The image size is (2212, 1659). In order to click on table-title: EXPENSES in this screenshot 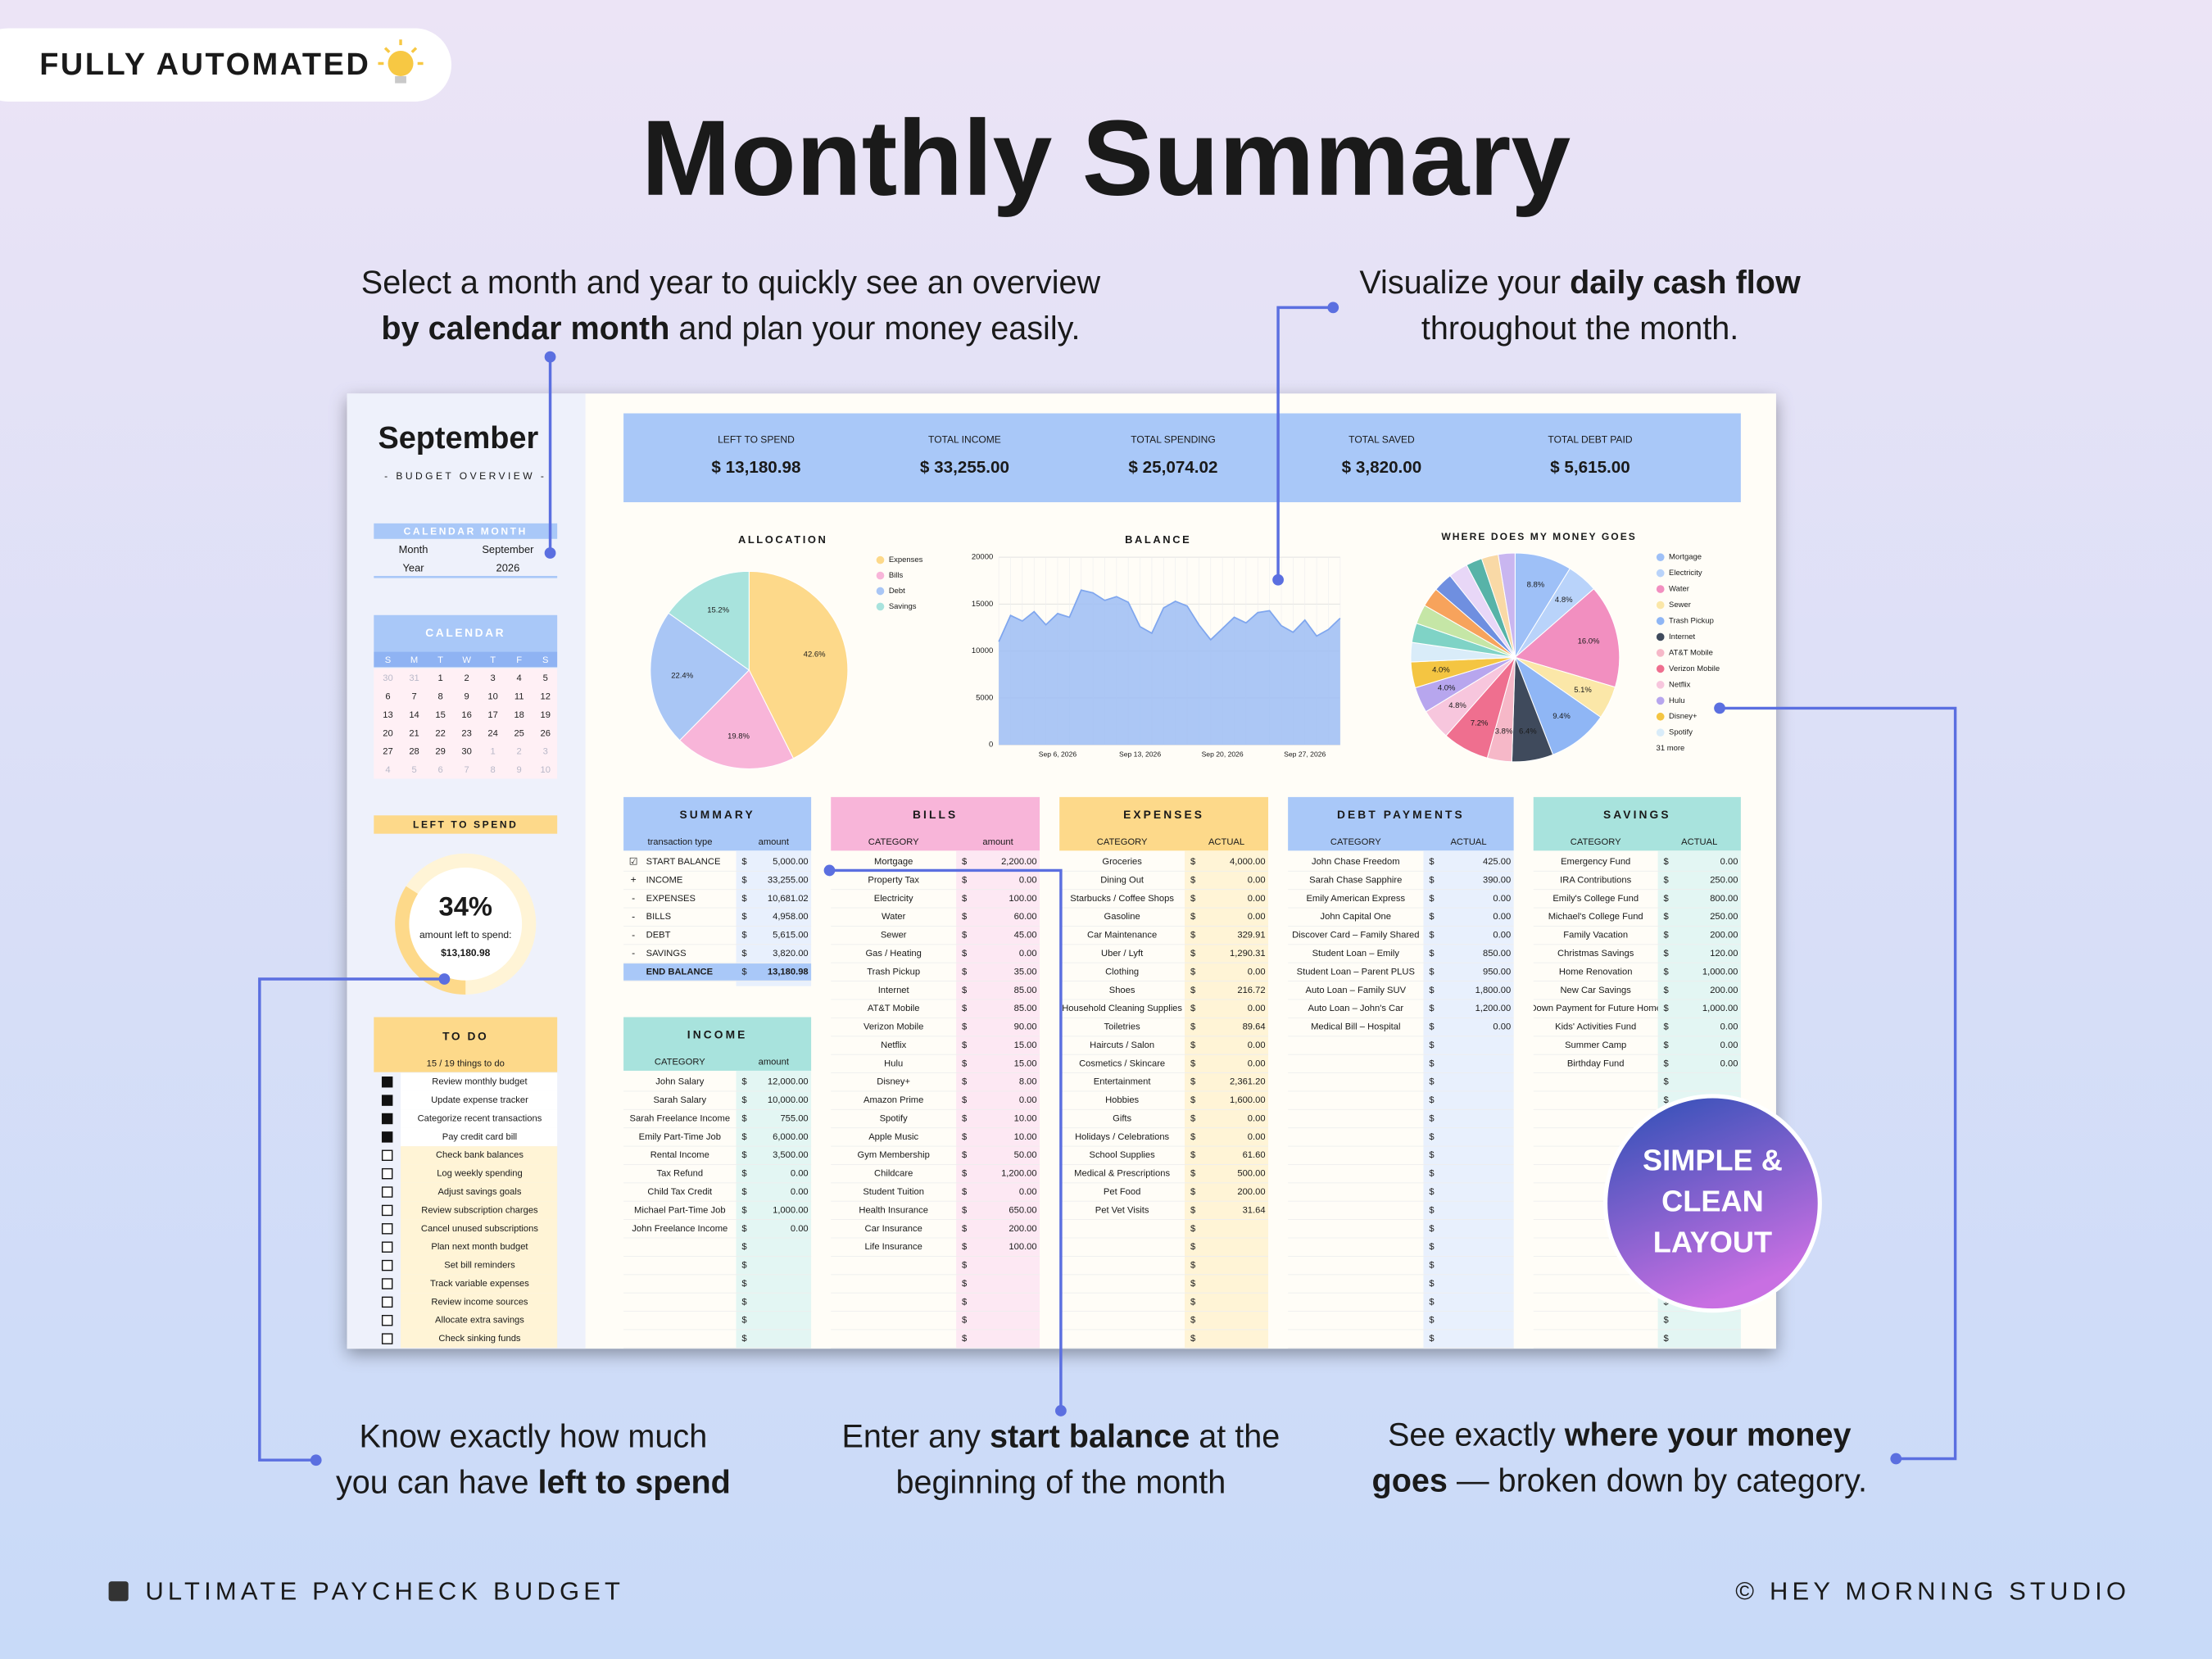, I will do `click(1163, 815)`.